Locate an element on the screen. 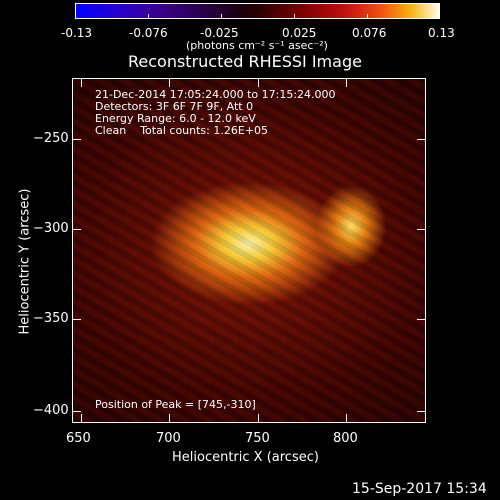  y-tick-label: −250 is located at coordinates (51, 138).